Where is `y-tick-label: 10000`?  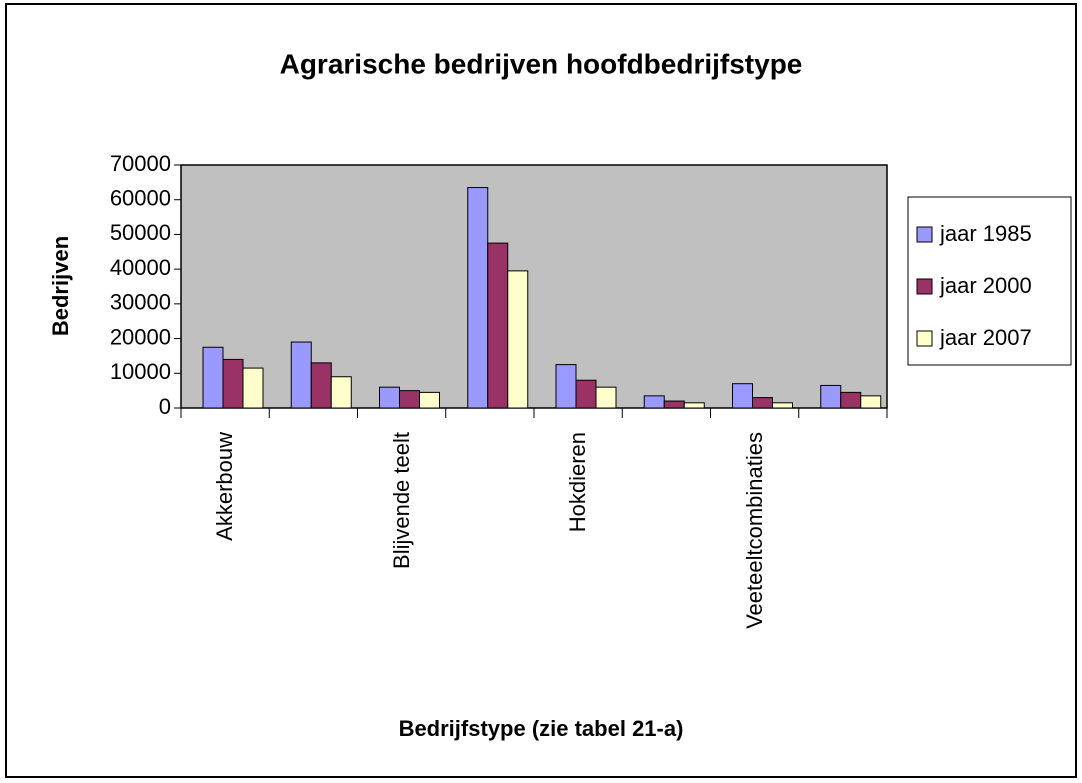 y-tick-label: 10000 is located at coordinates (140, 371).